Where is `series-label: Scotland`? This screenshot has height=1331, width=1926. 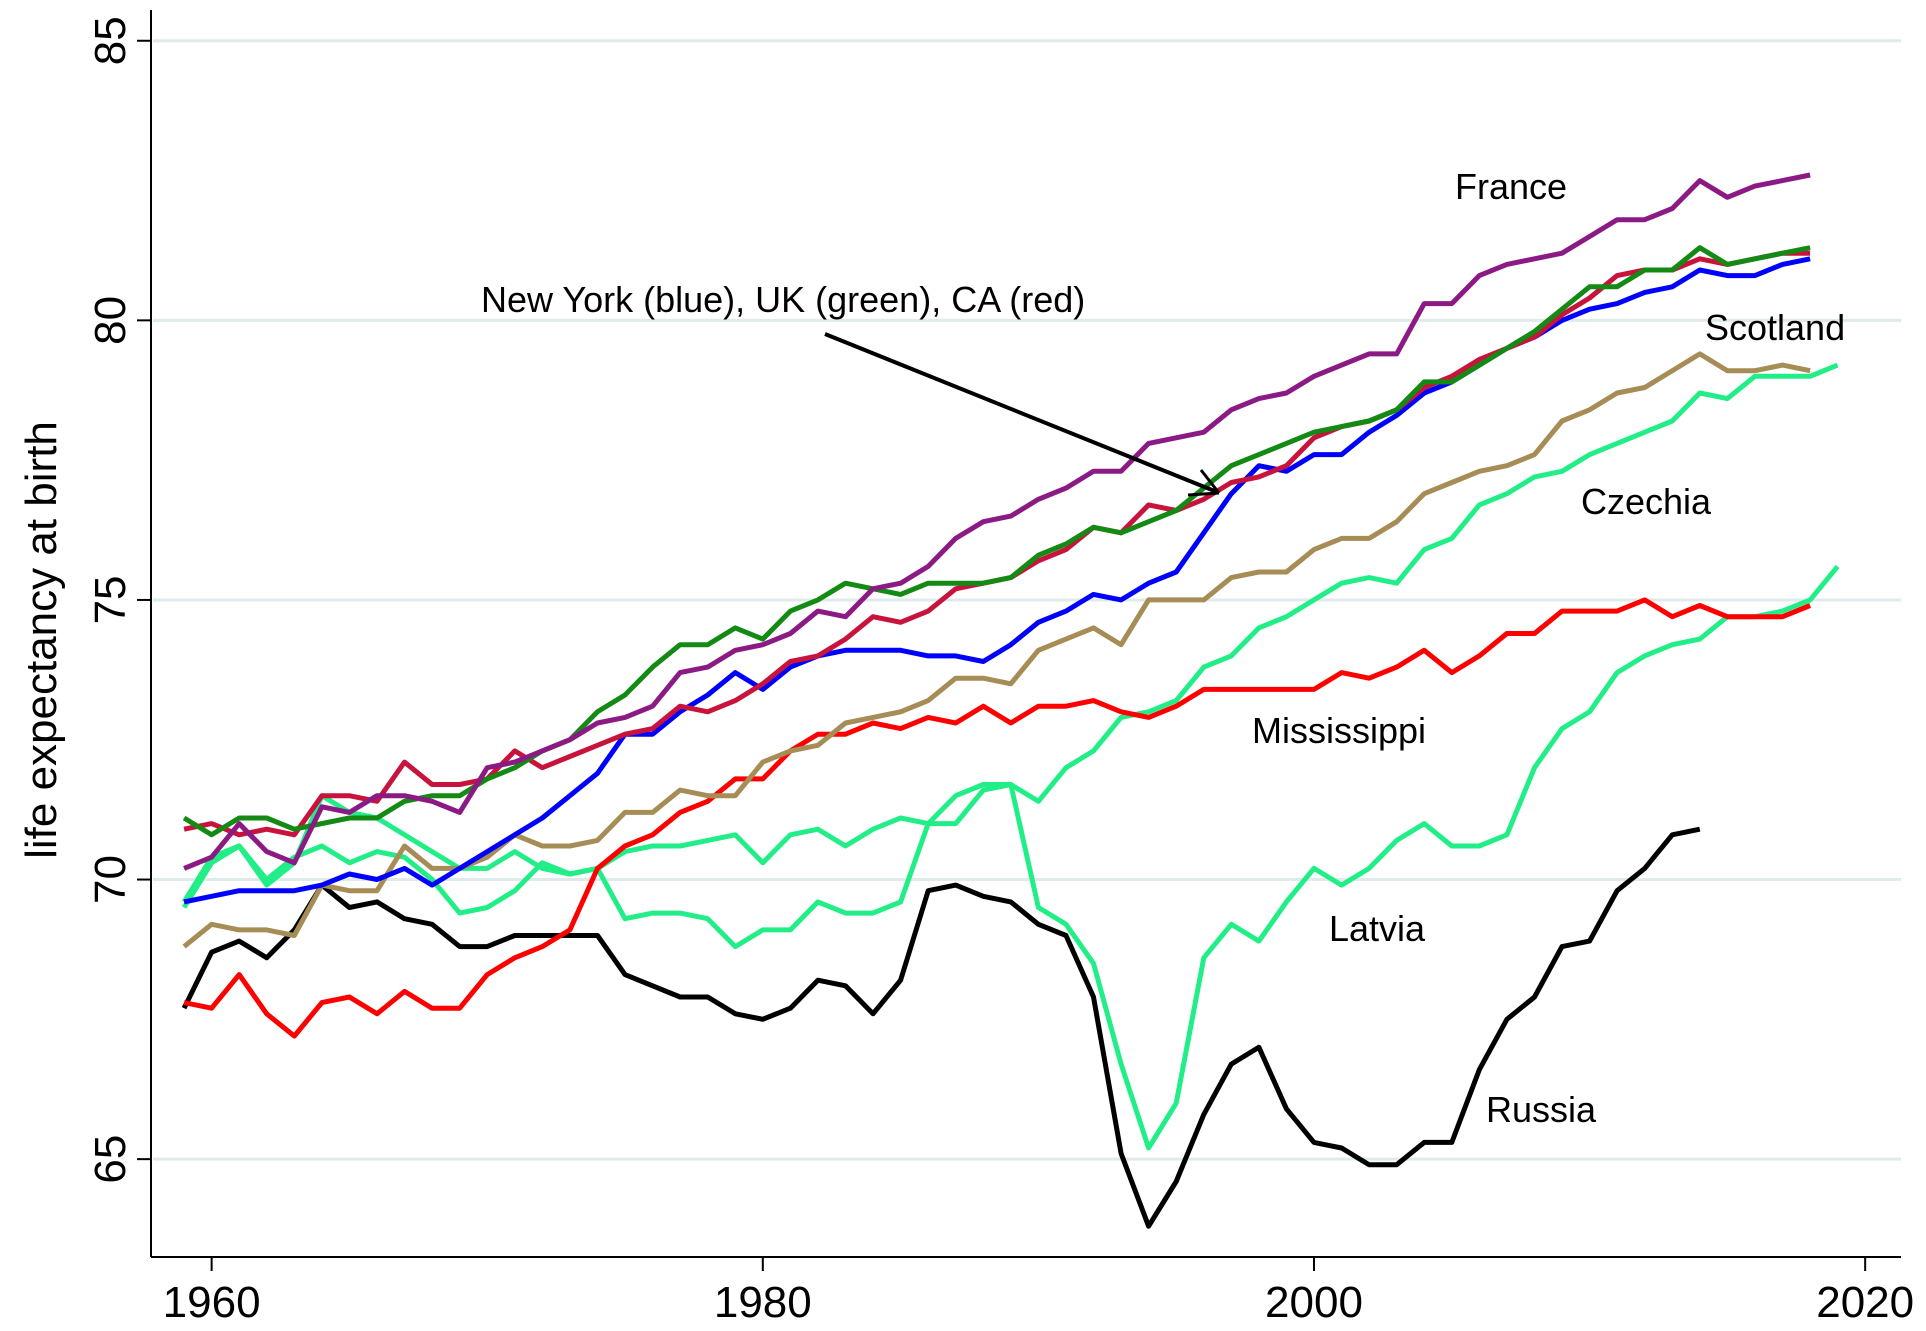 series-label: Scotland is located at coordinates (1775, 327).